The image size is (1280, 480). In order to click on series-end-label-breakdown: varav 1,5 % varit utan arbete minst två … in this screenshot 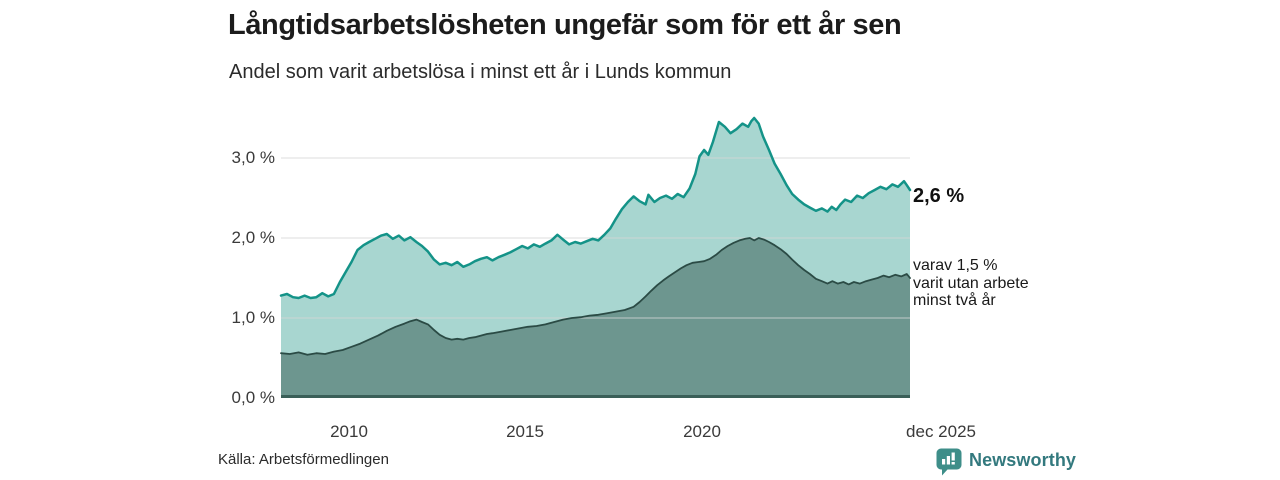, I will do `click(971, 283)`.